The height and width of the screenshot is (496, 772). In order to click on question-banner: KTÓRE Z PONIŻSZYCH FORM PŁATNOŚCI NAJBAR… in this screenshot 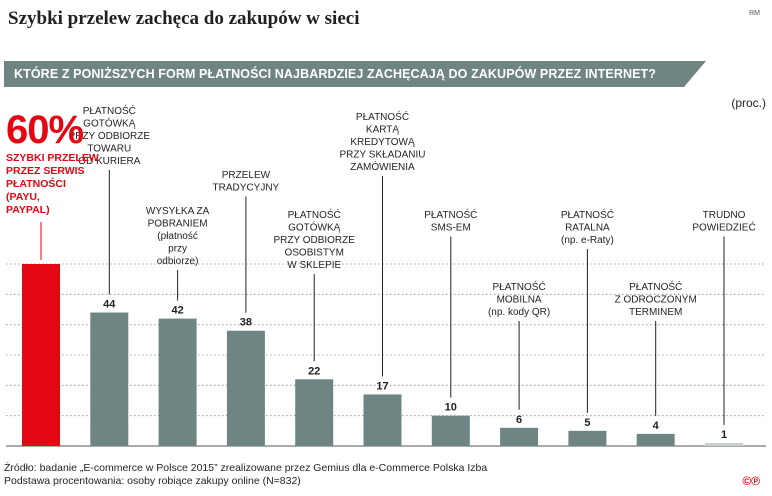, I will do `click(344, 74)`.